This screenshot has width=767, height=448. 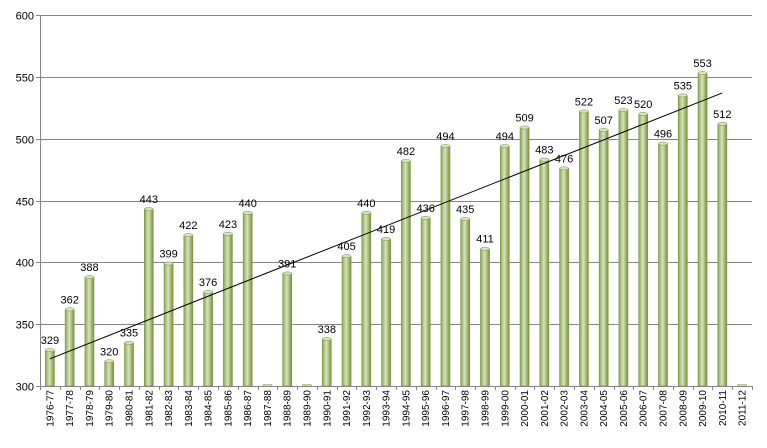 What do you see at coordinates (664, 408) in the screenshot?
I see `x-tick-label: 2007-08` at bounding box center [664, 408].